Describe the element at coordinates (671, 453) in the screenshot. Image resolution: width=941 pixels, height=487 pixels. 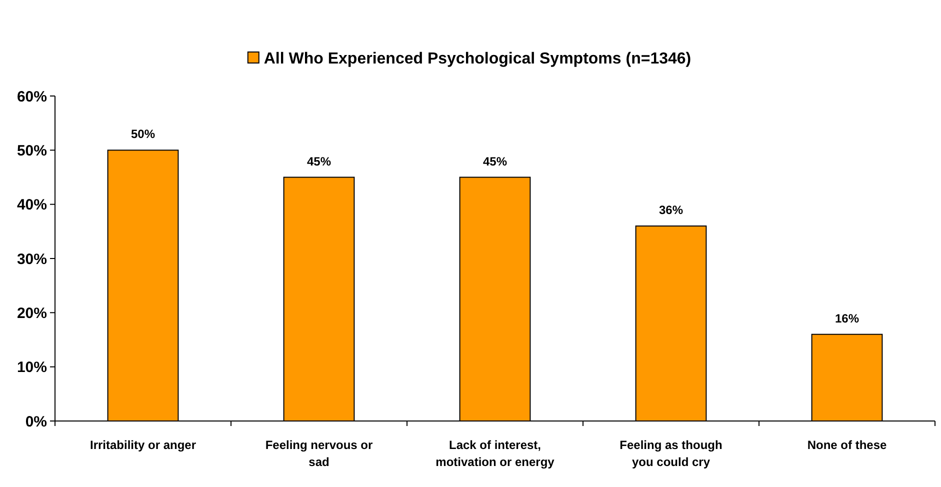
I see `x-tick-label: Feeling as though you could cry` at that location.